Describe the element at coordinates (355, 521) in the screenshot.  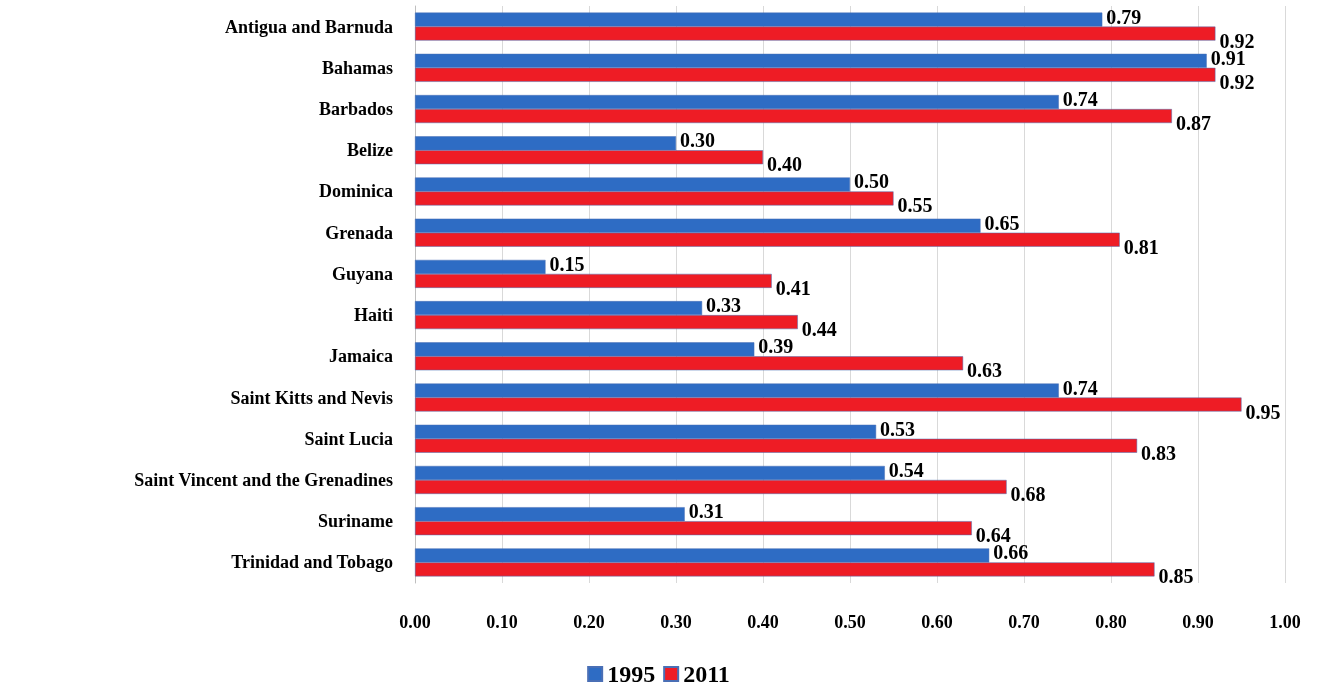
I see `y-tick-label: Suriname` at that location.